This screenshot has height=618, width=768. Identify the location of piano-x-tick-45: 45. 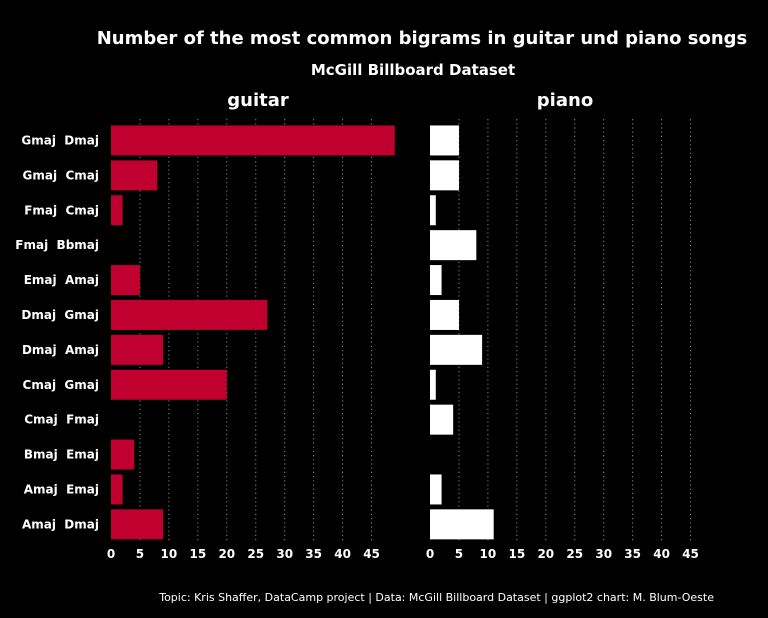
(690, 554).